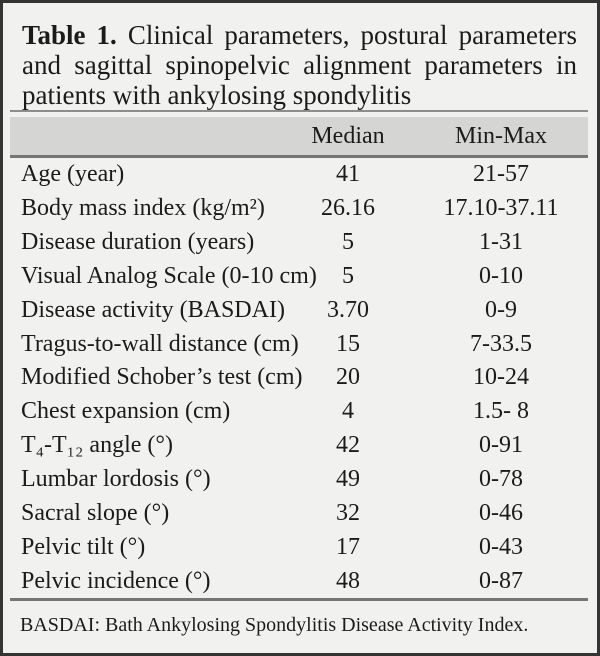 Image resolution: width=600 pixels, height=656 pixels. Describe the element at coordinates (160, 343) in the screenshot. I see `row-label: Tragus-to-wall distance (cm)` at that location.